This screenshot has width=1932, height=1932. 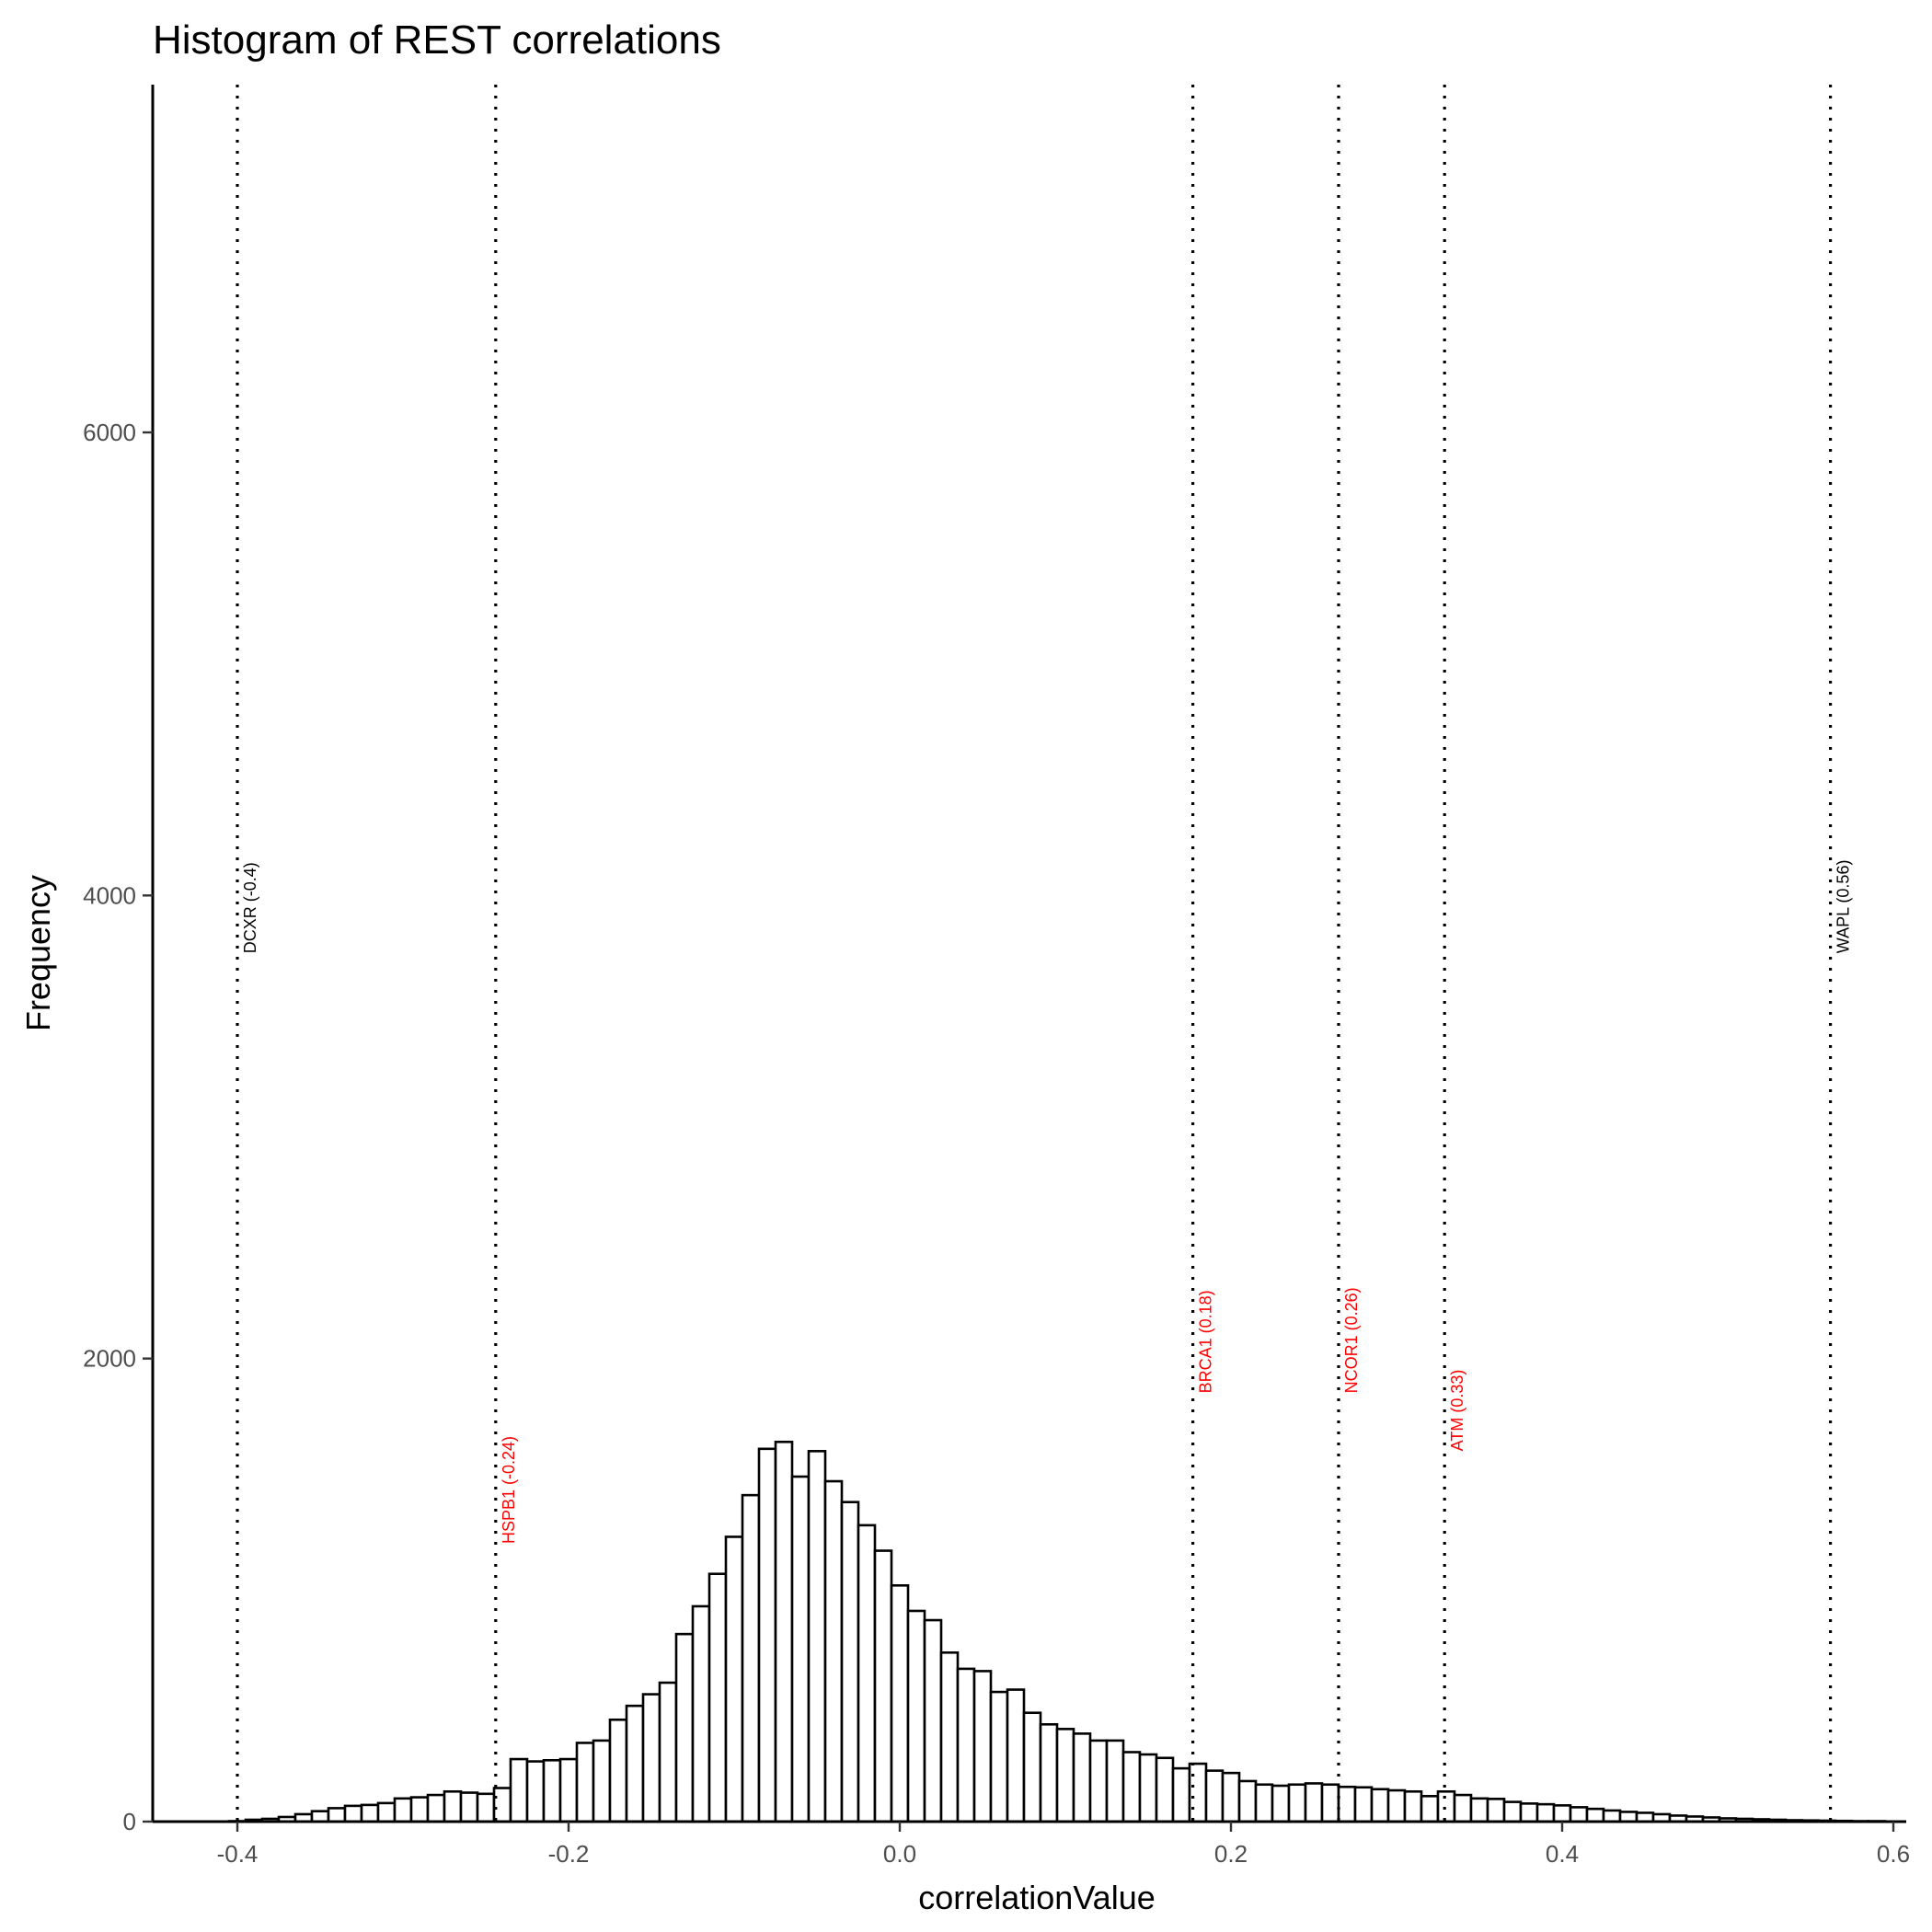 I want to click on y-ticks-group: 0 2000 4000 6000, so click(x=118, y=1127).